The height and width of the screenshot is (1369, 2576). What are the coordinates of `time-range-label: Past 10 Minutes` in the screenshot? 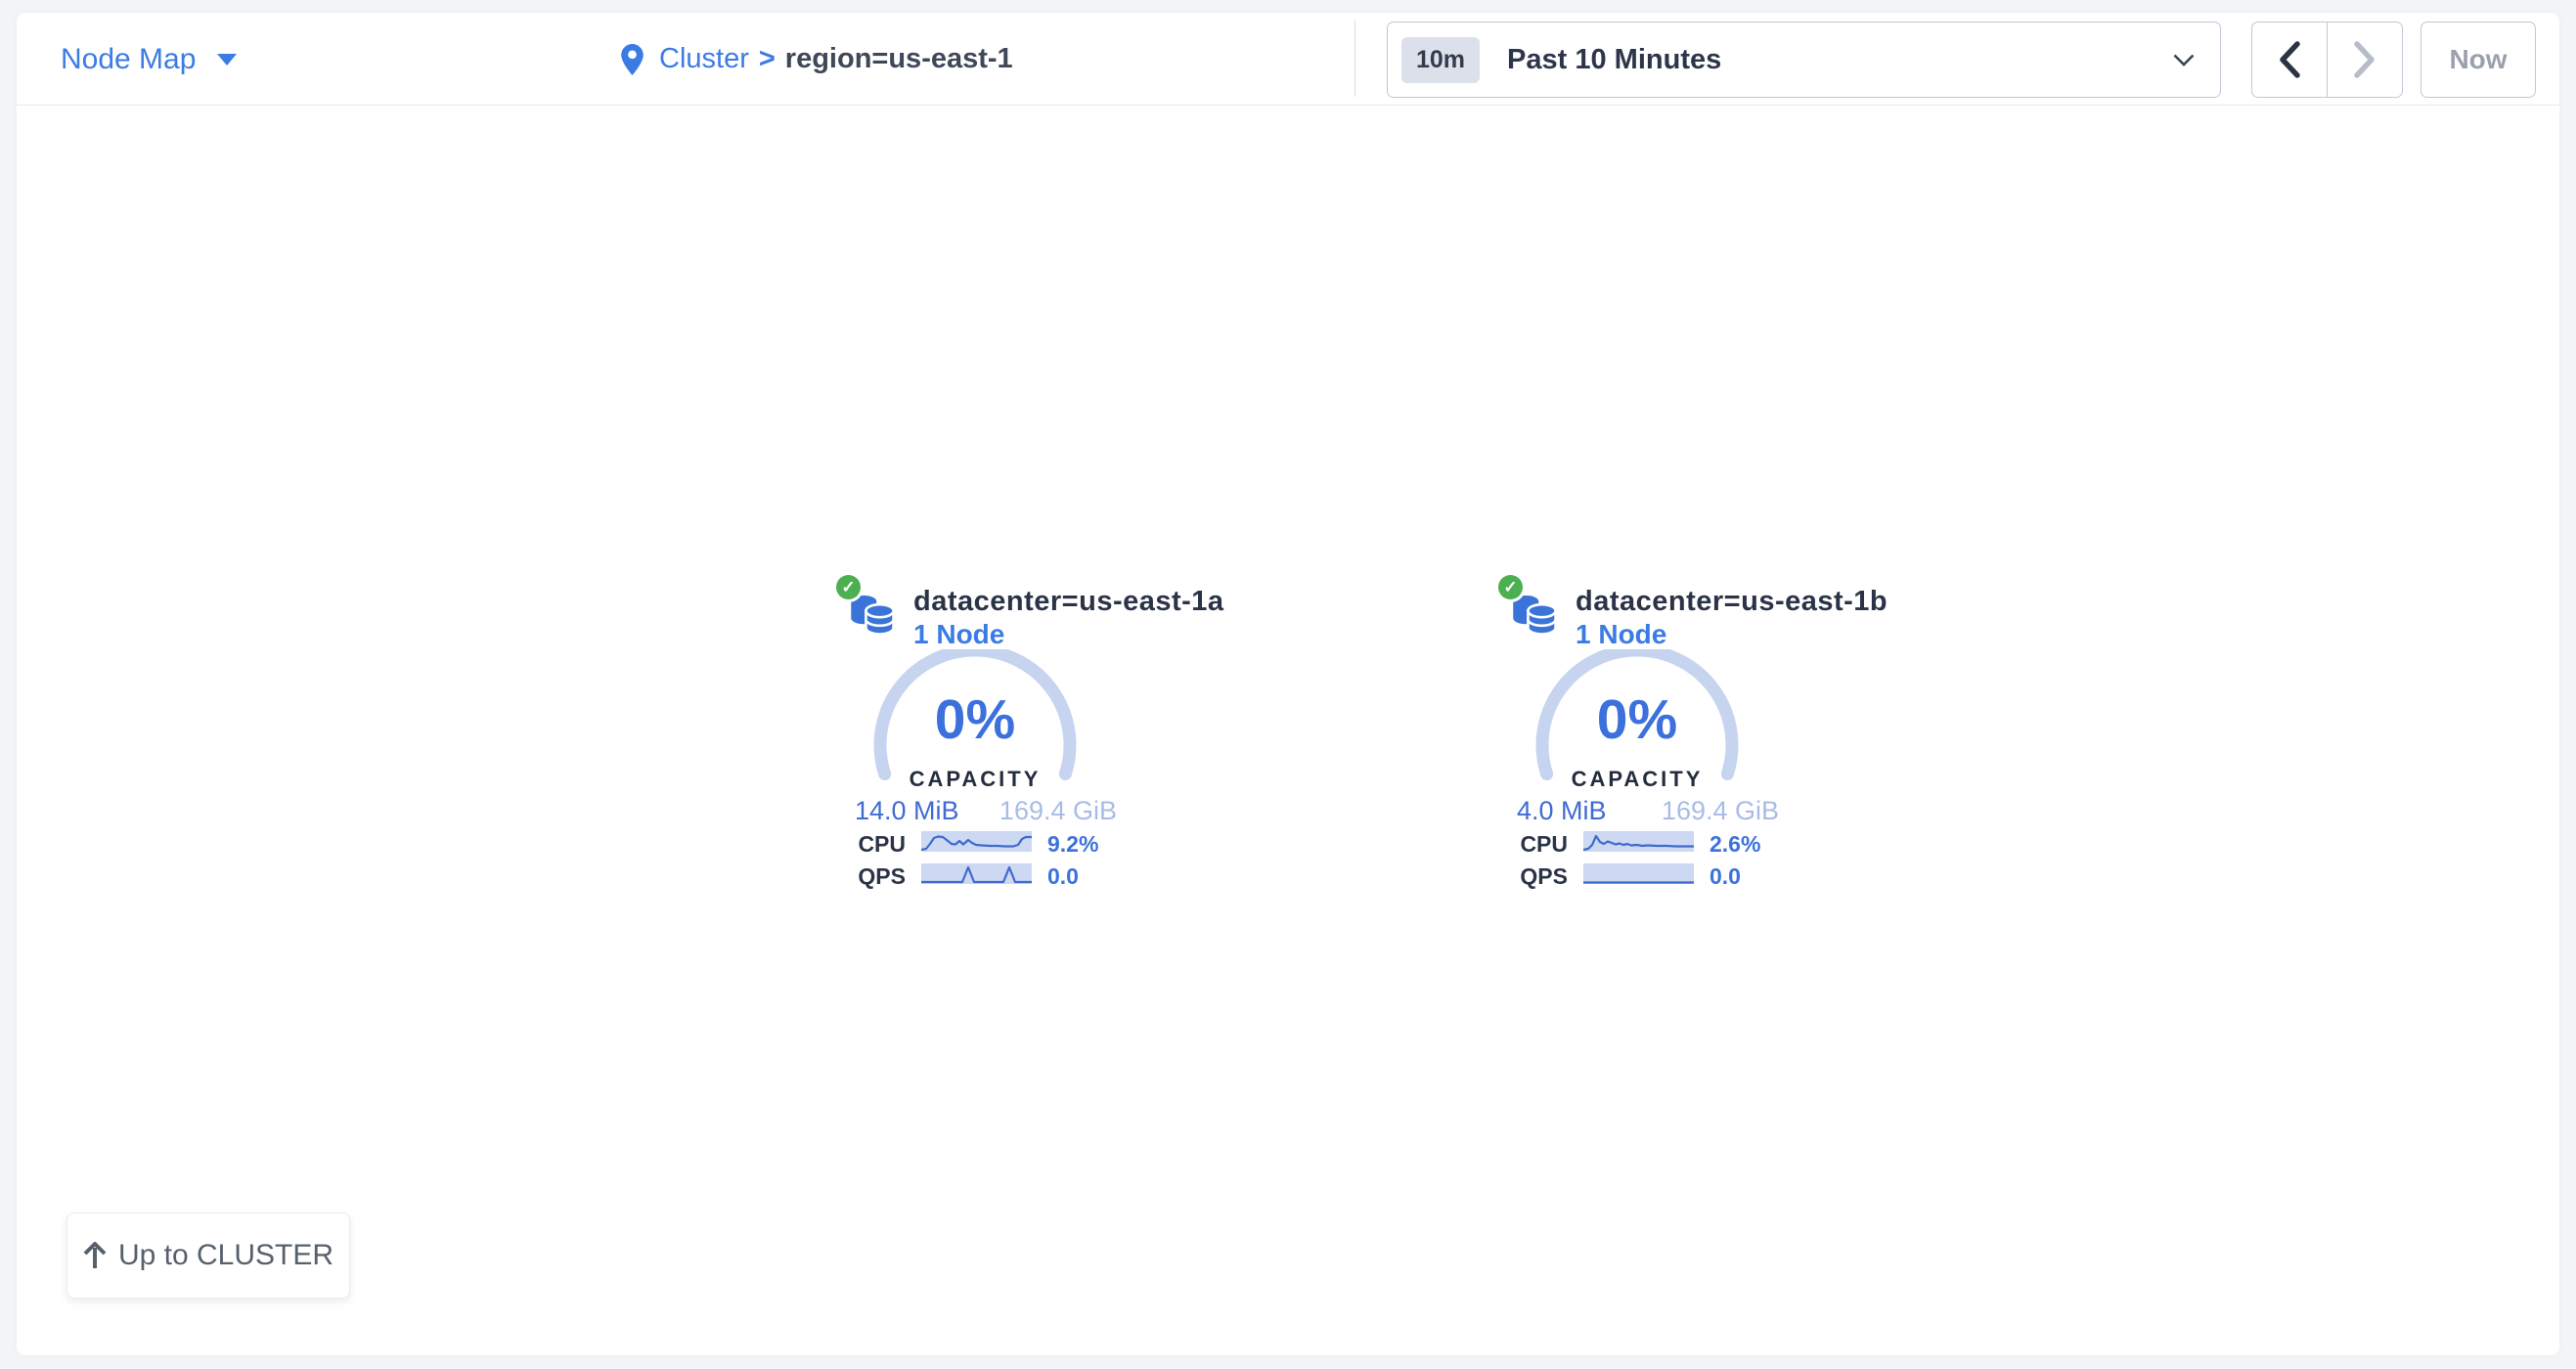 It's located at (1614, 59).